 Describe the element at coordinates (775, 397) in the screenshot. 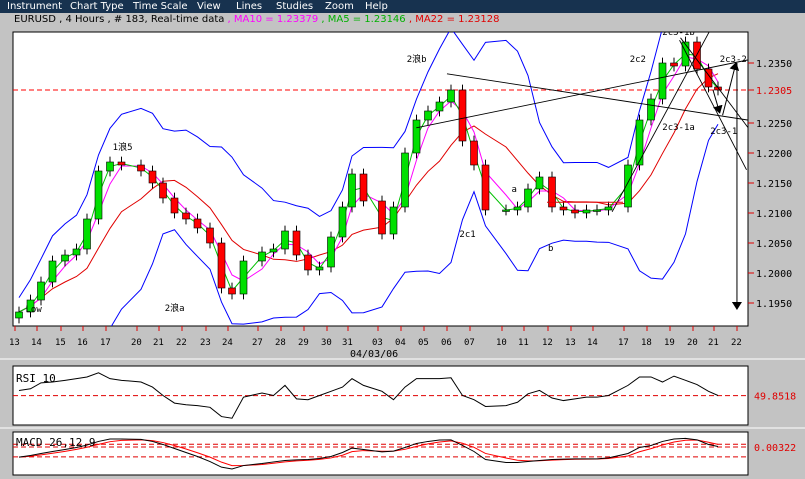

I see `rsi-value-label: 49.8518` at that location.